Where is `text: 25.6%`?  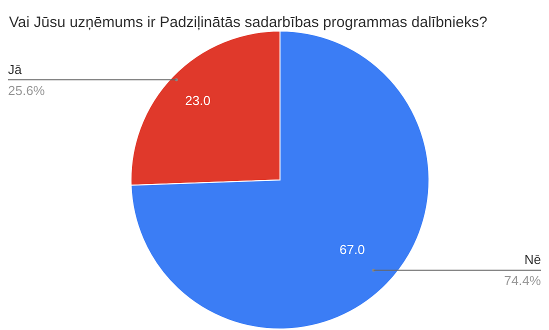 text: 25.6% is located at coordinates (27, 90).